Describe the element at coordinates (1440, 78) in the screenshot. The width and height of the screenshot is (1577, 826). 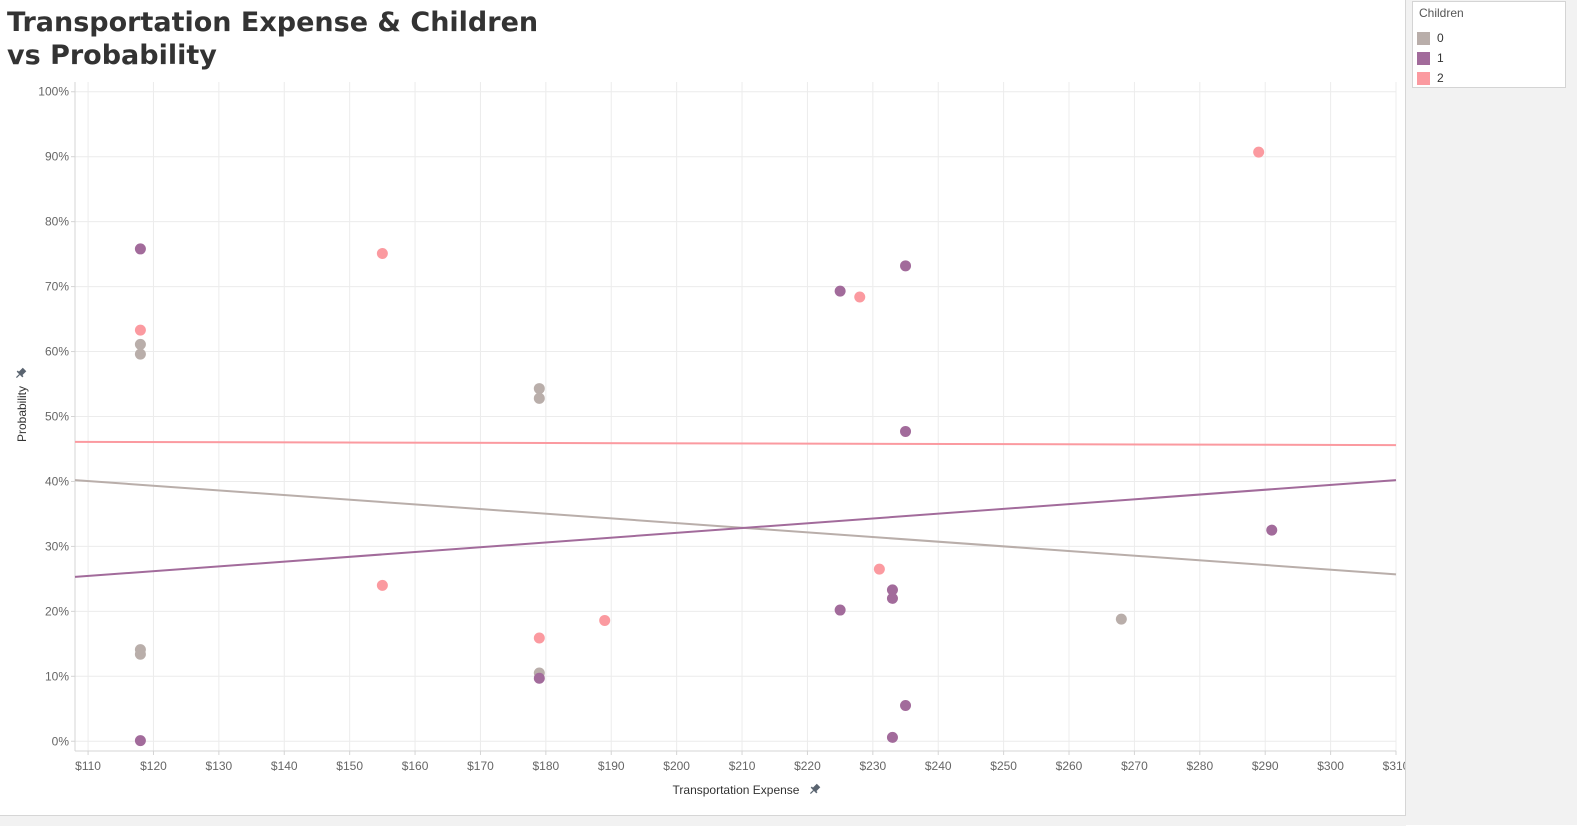
I see `legend-label-2: 2` at that location.